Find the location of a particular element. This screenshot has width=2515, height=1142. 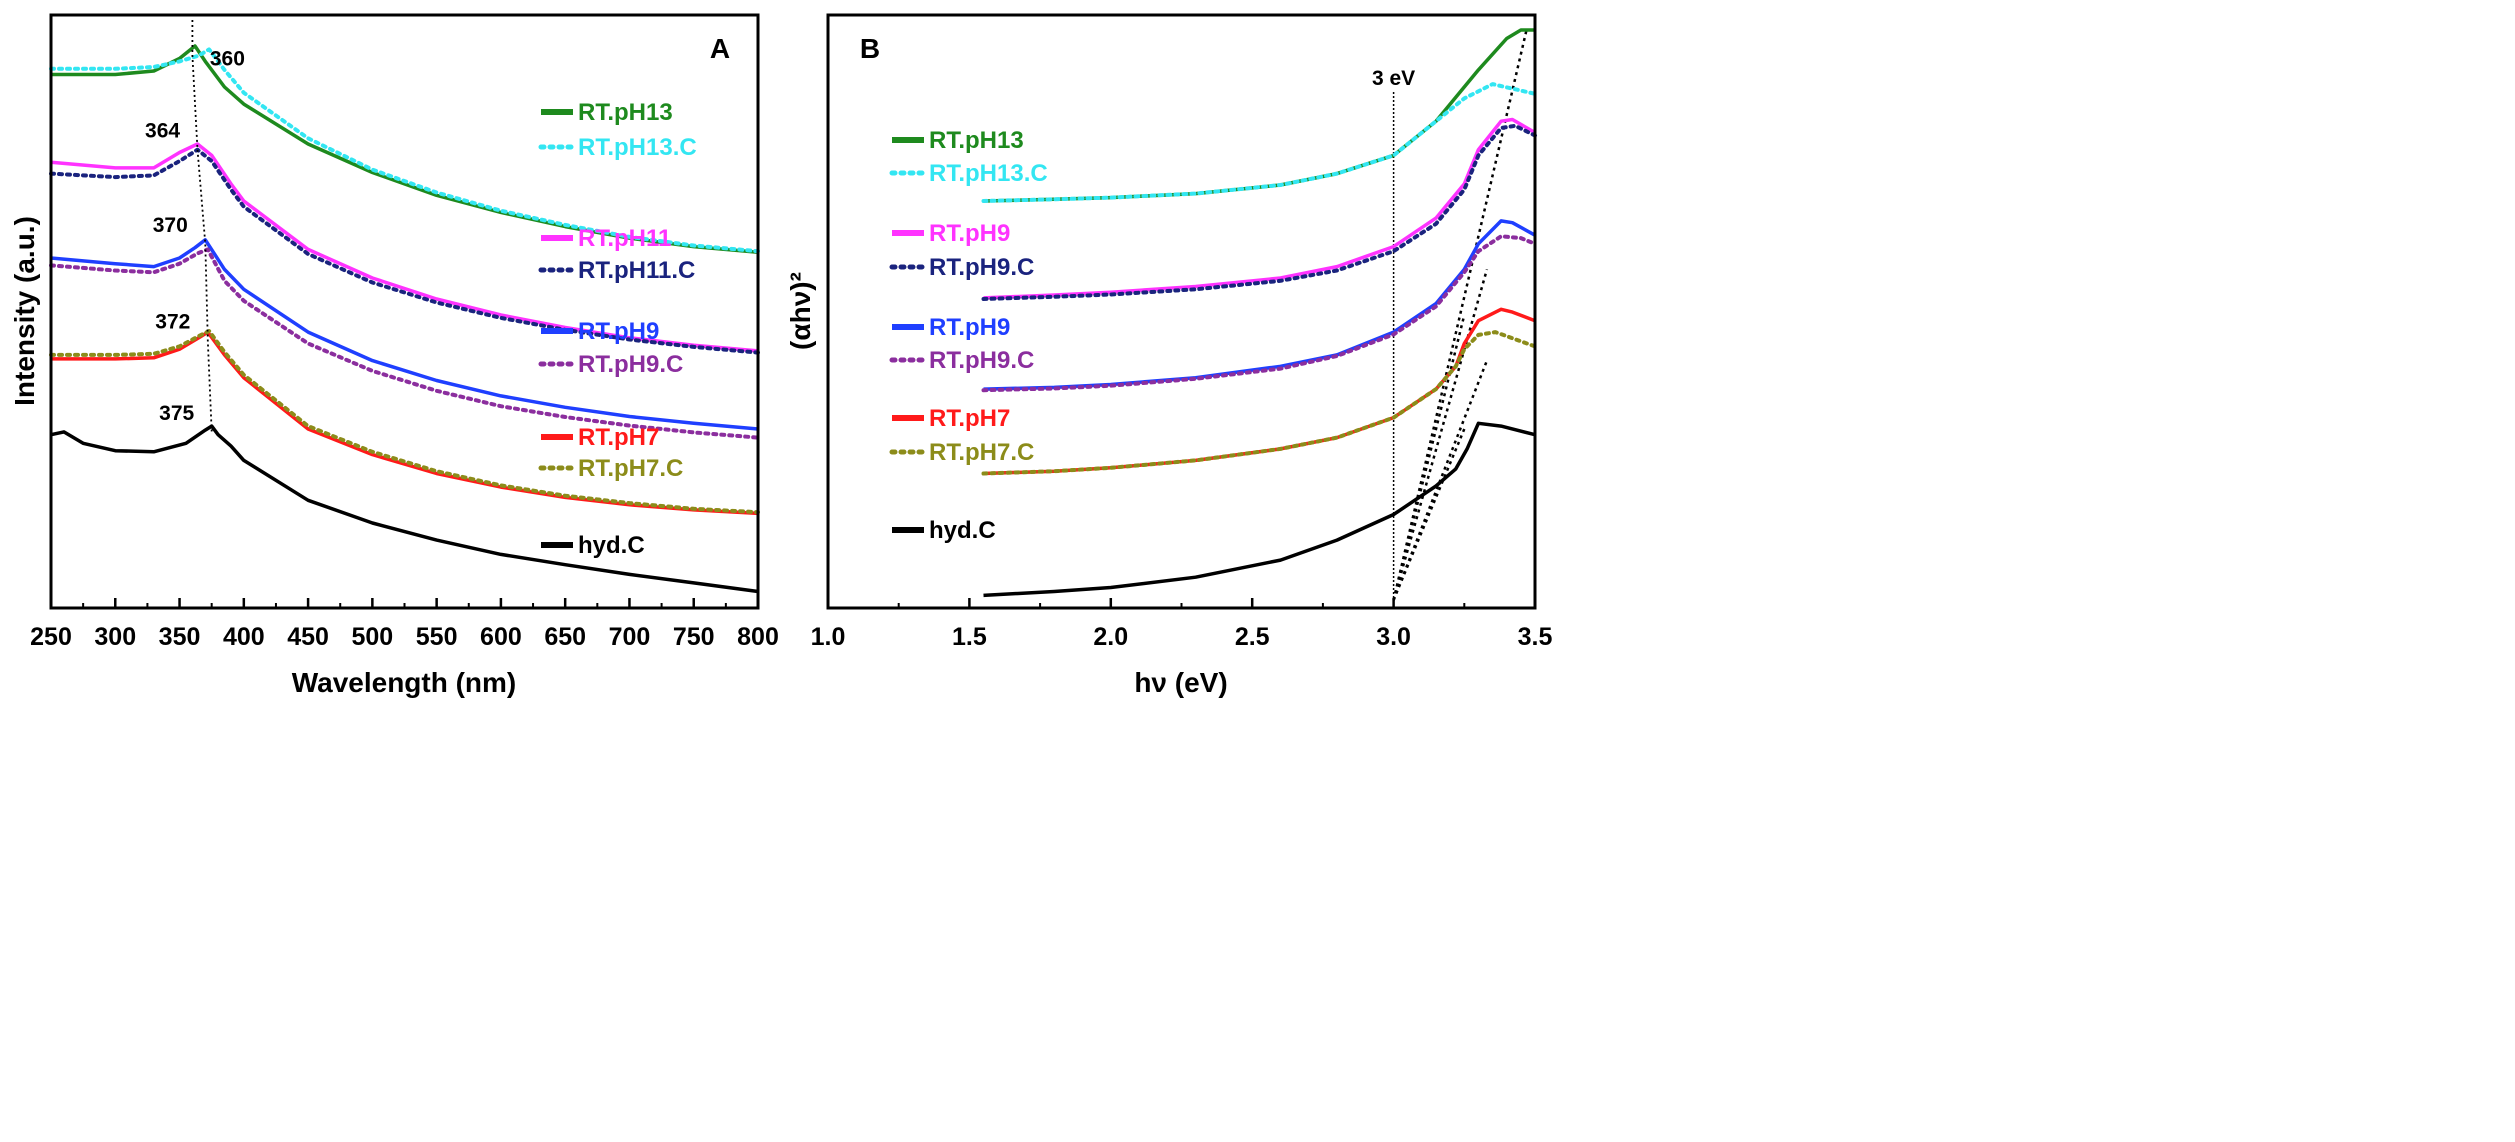

panel-b-x-axis-title: hν (eV) is located at coordinates (1180, 682).